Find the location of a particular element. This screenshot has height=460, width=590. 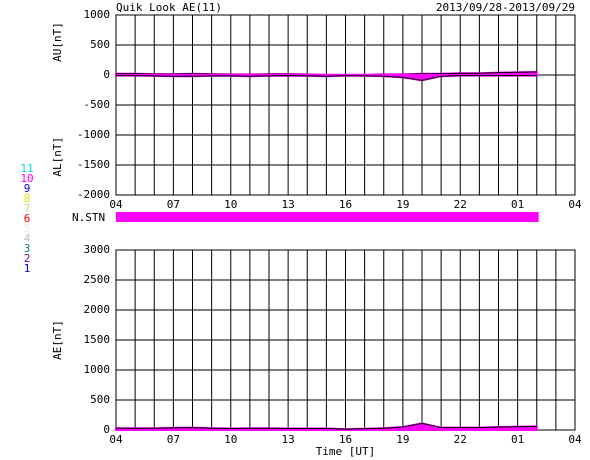

y-tick-label: -1000 is located at coordinates (93, 134).